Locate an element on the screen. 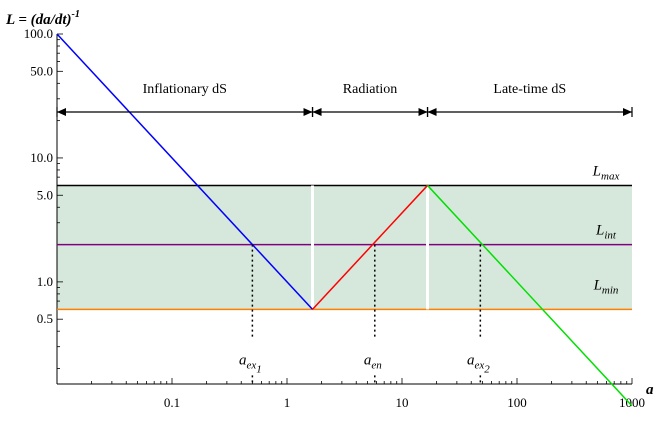 The height and width of the screenshot is (421, 668). x-tick-label: 0.1 is located at coordinates (172, 402).